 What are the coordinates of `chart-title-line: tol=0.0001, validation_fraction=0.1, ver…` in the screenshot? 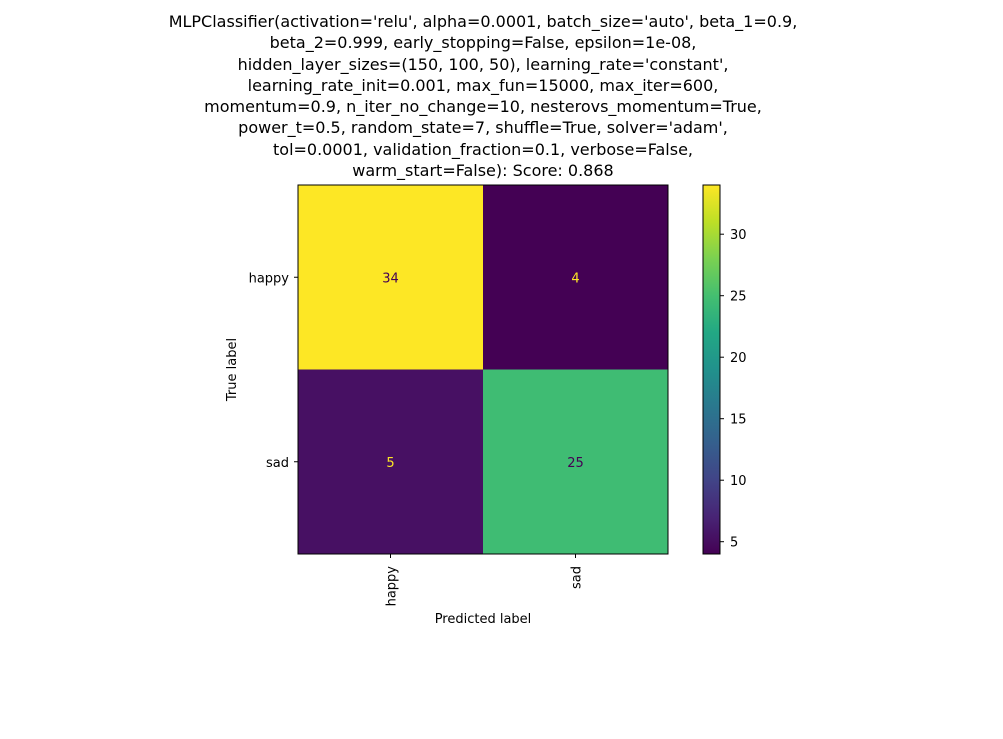 It's located at (483, 149).